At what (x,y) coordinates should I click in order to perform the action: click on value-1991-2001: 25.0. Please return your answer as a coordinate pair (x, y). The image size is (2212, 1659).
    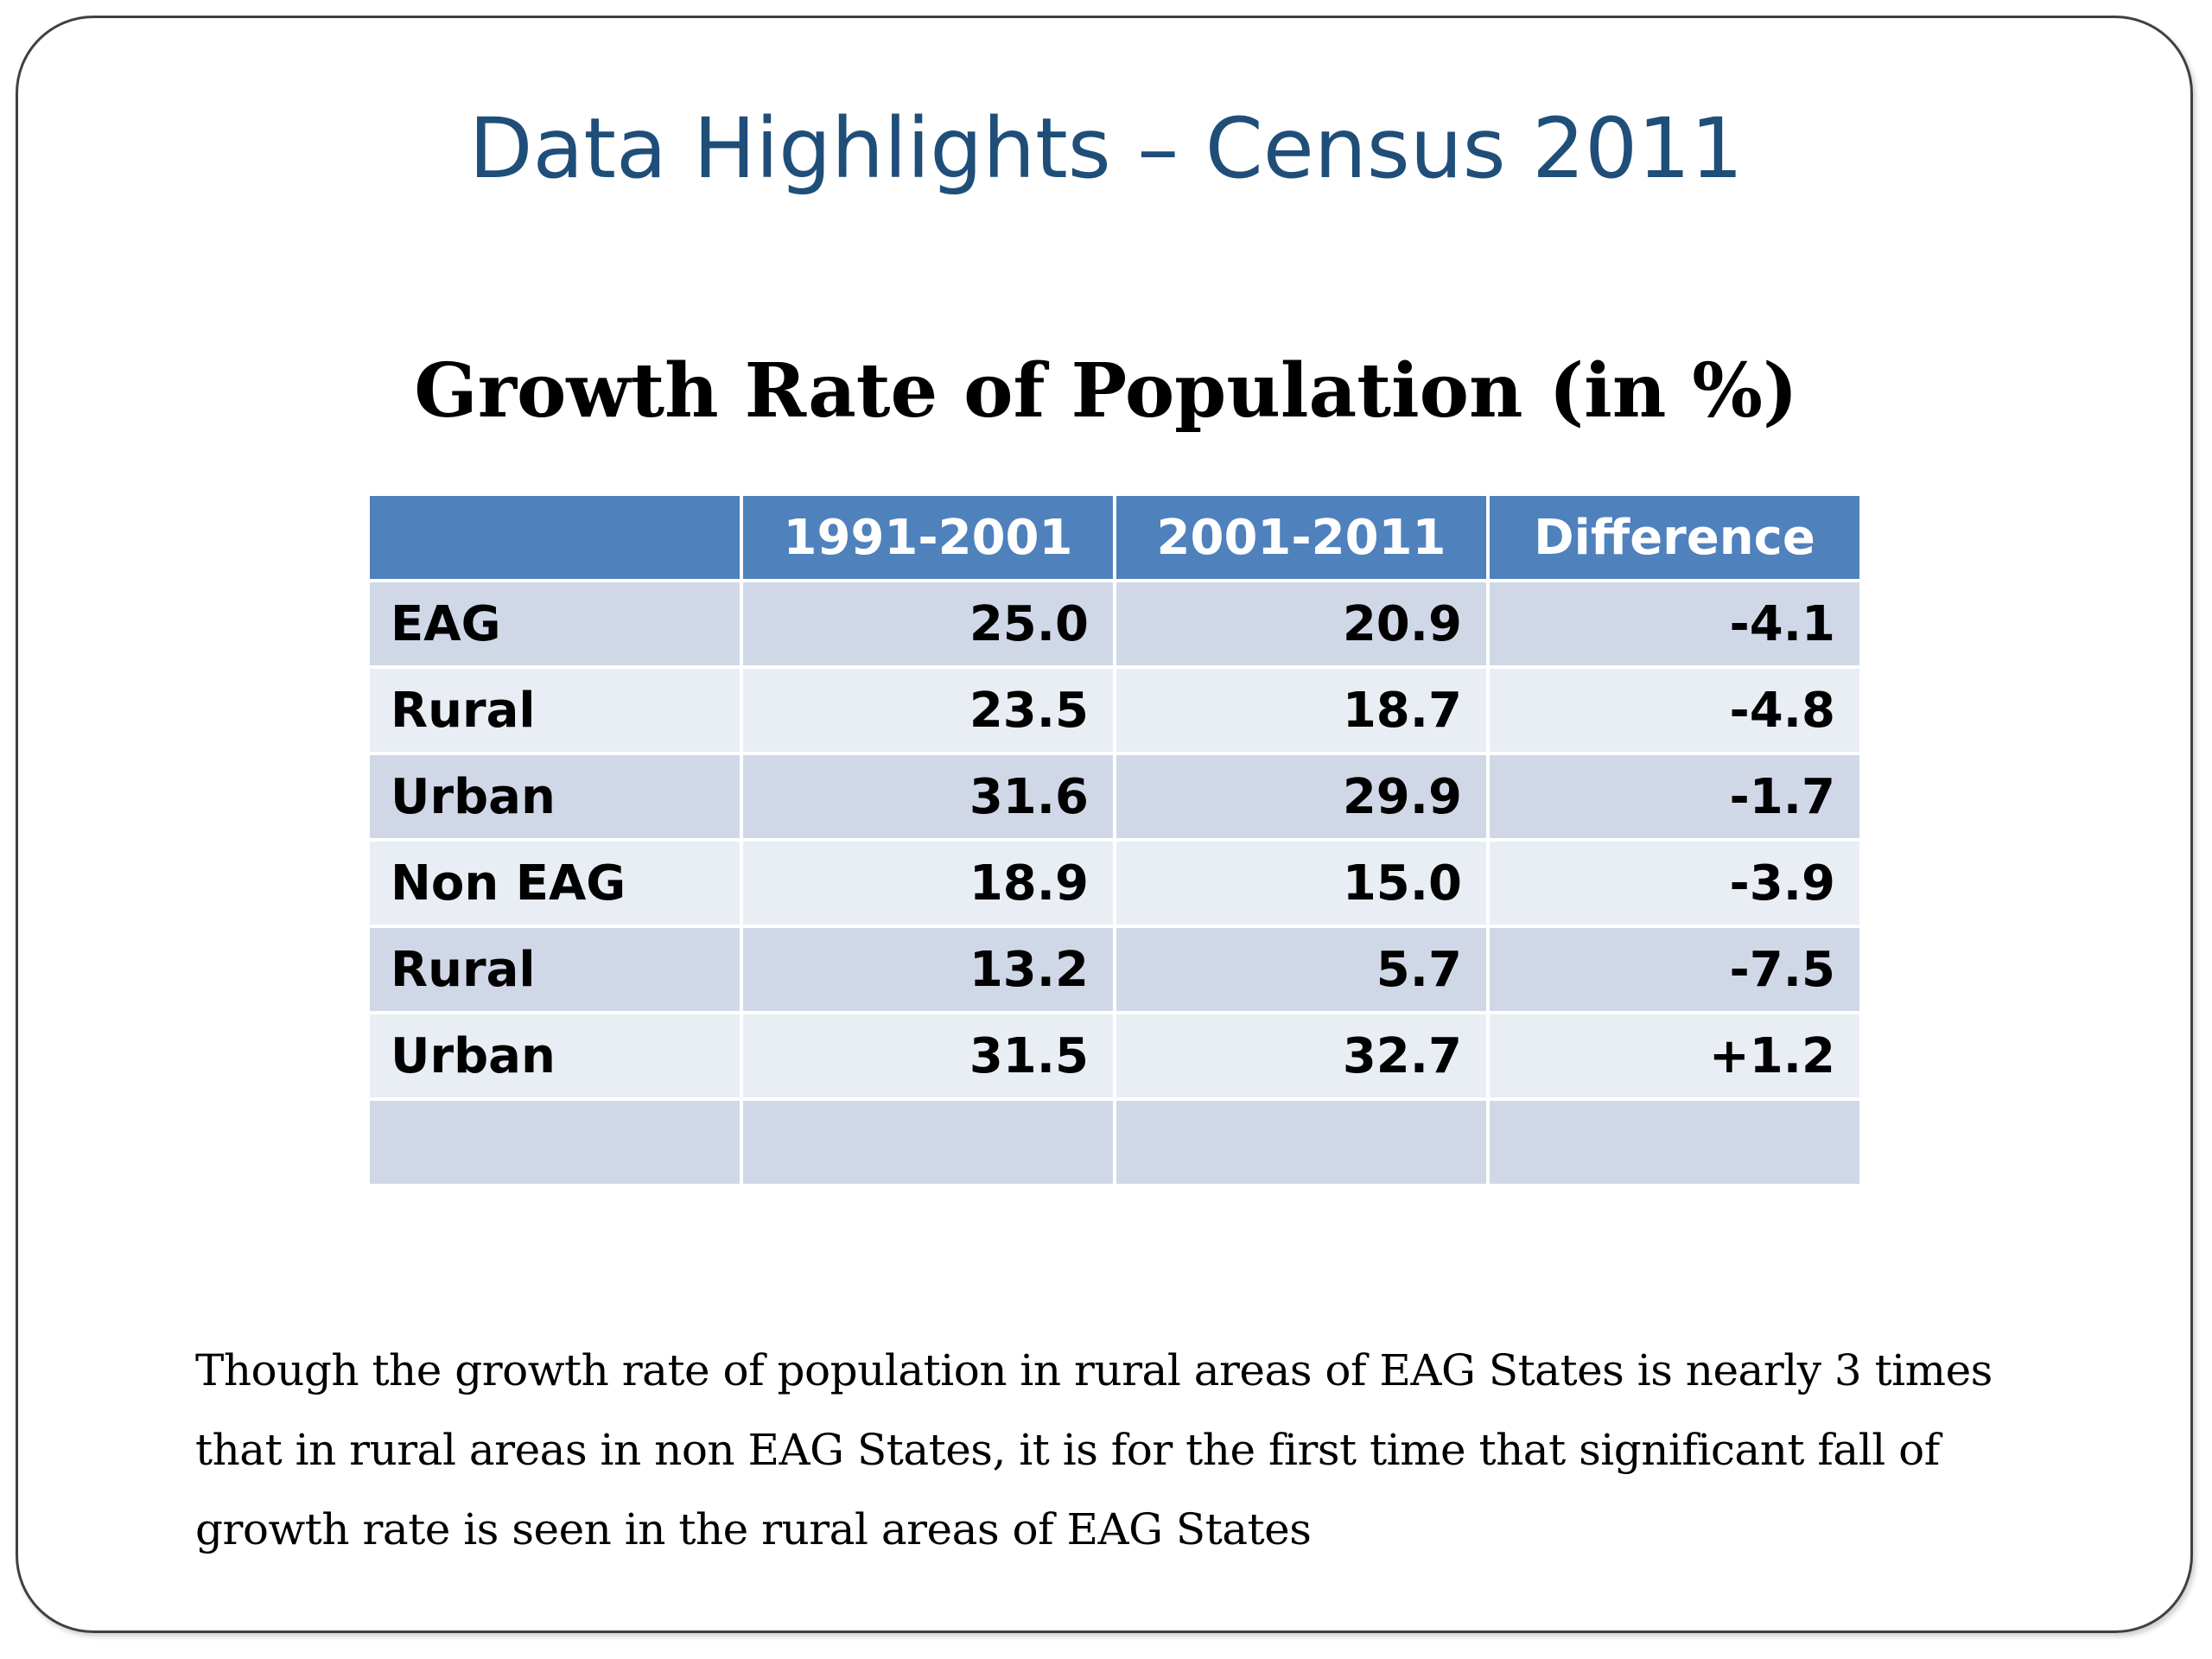
    Looking at the image, I should click on (928, 623).